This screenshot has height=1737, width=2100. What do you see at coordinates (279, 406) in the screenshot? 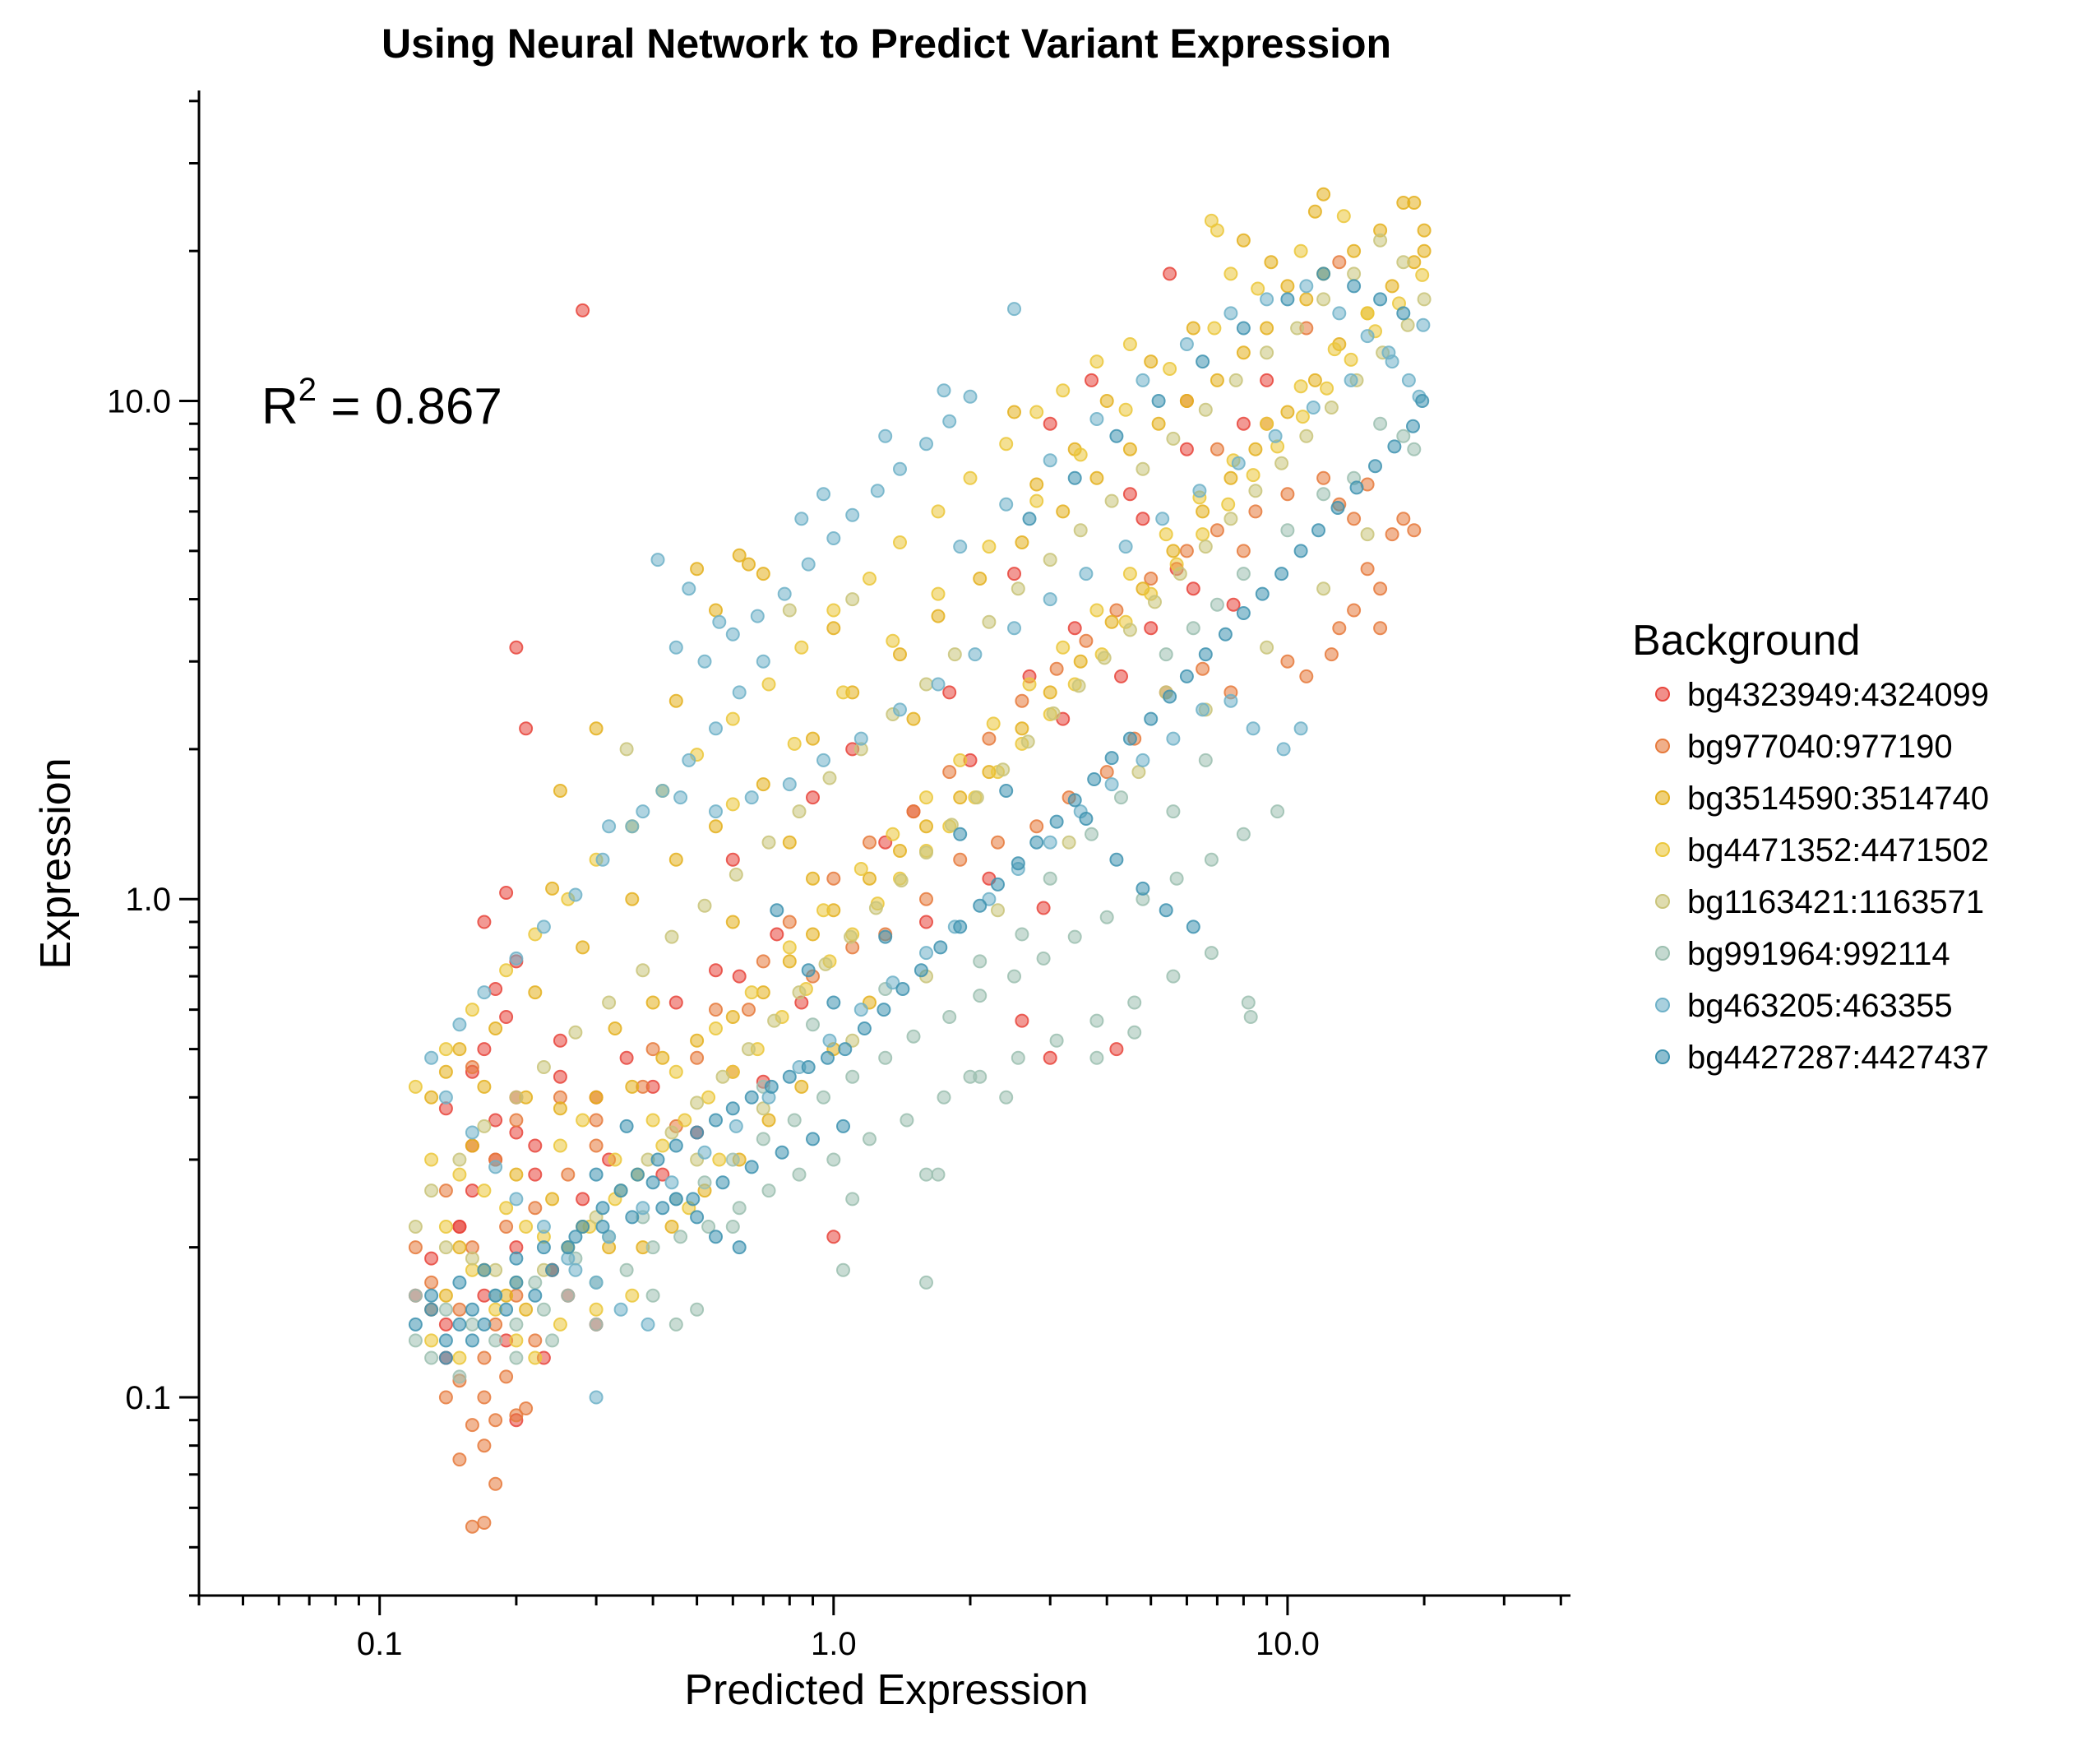
I see `r-squared-prefix: R` at bounding box center [279, 406].